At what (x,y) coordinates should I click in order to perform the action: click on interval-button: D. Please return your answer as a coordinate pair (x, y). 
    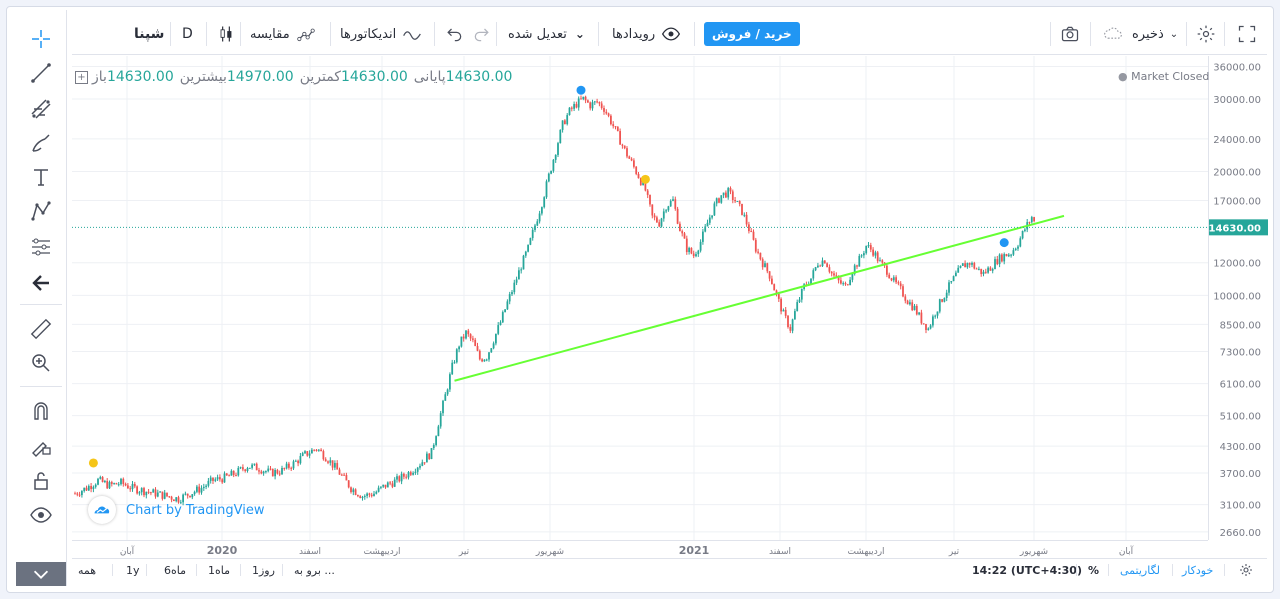
    Looking at the image, I should click on (187, 34).